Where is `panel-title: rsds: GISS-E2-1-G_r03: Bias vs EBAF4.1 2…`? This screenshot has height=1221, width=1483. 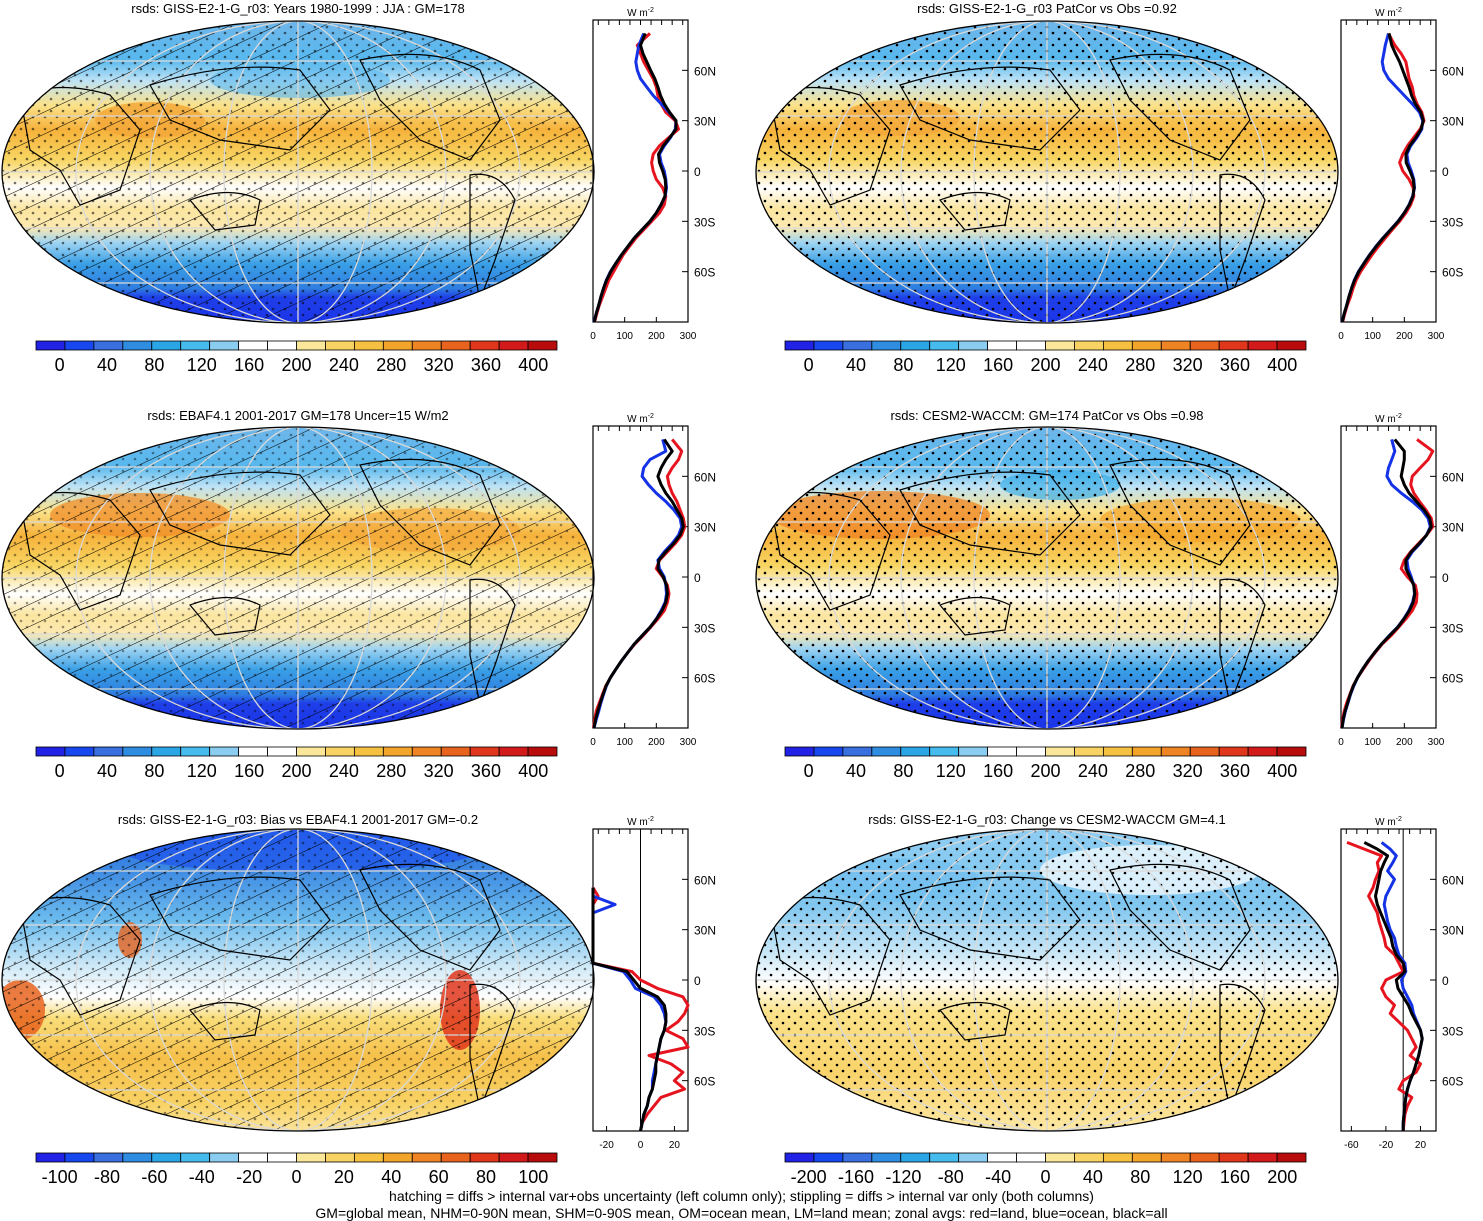 panel-title: rsds: GISS-E2-1-G_r03: Bias vs EBAF4.1 2… is located at coordinates (298, 819).